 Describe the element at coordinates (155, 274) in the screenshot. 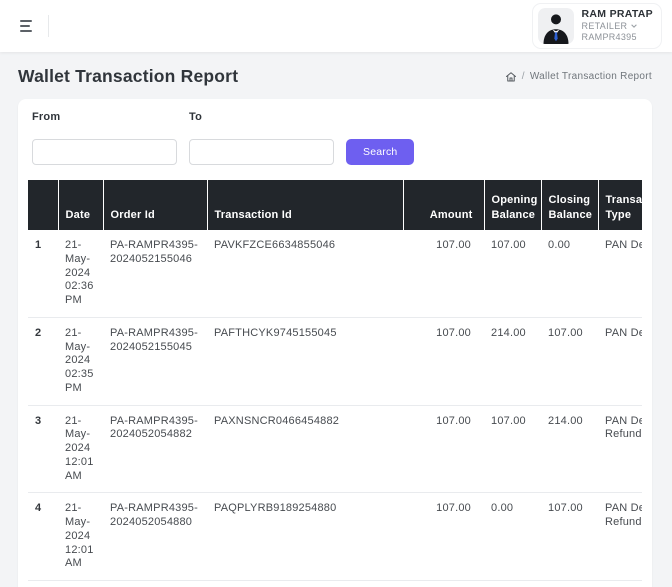

I see `cell-order-id: PA-RAMPR4395-2024052155046` at that location.